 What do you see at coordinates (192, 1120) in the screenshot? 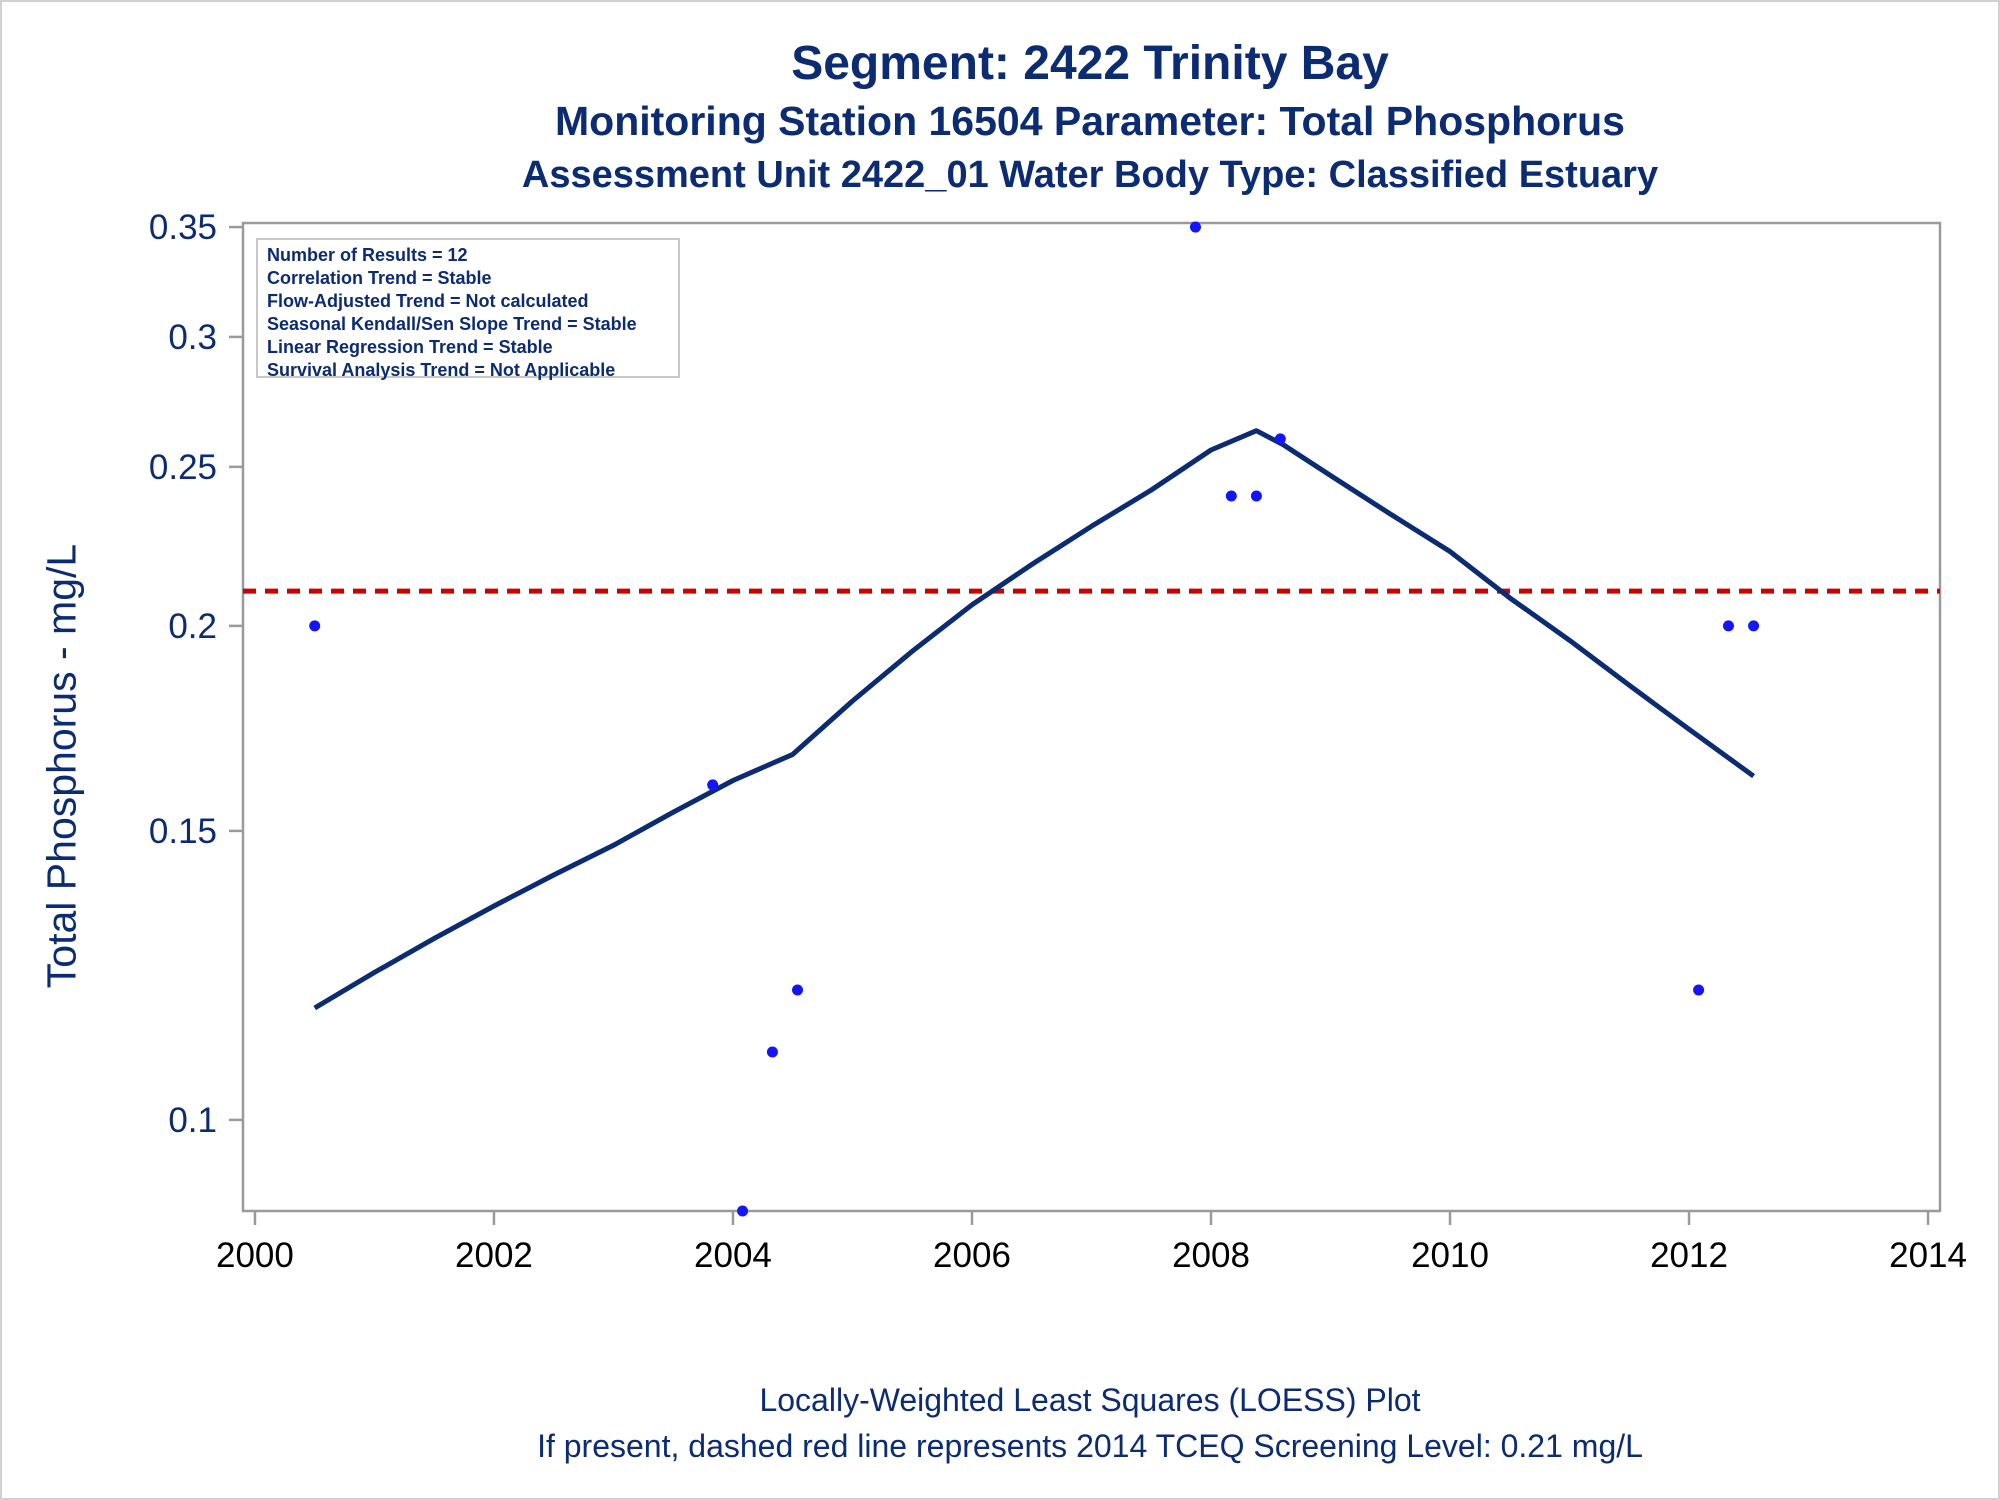
I see `y-tick-label: 0.1` at bounding box center [192, 1120].